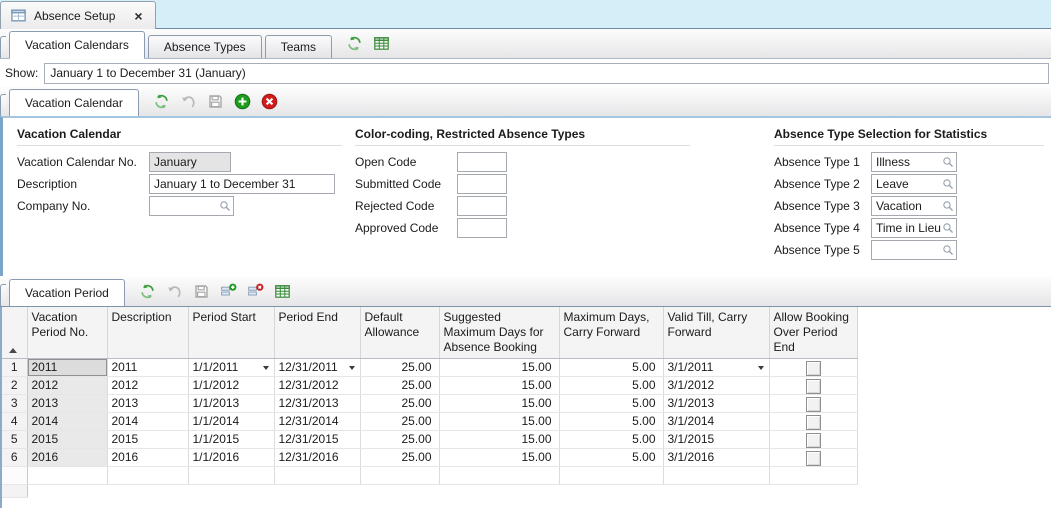  Describe the element at coordinates (148, 439) in the screenshot. I see `cell-description: 2015` at that location.